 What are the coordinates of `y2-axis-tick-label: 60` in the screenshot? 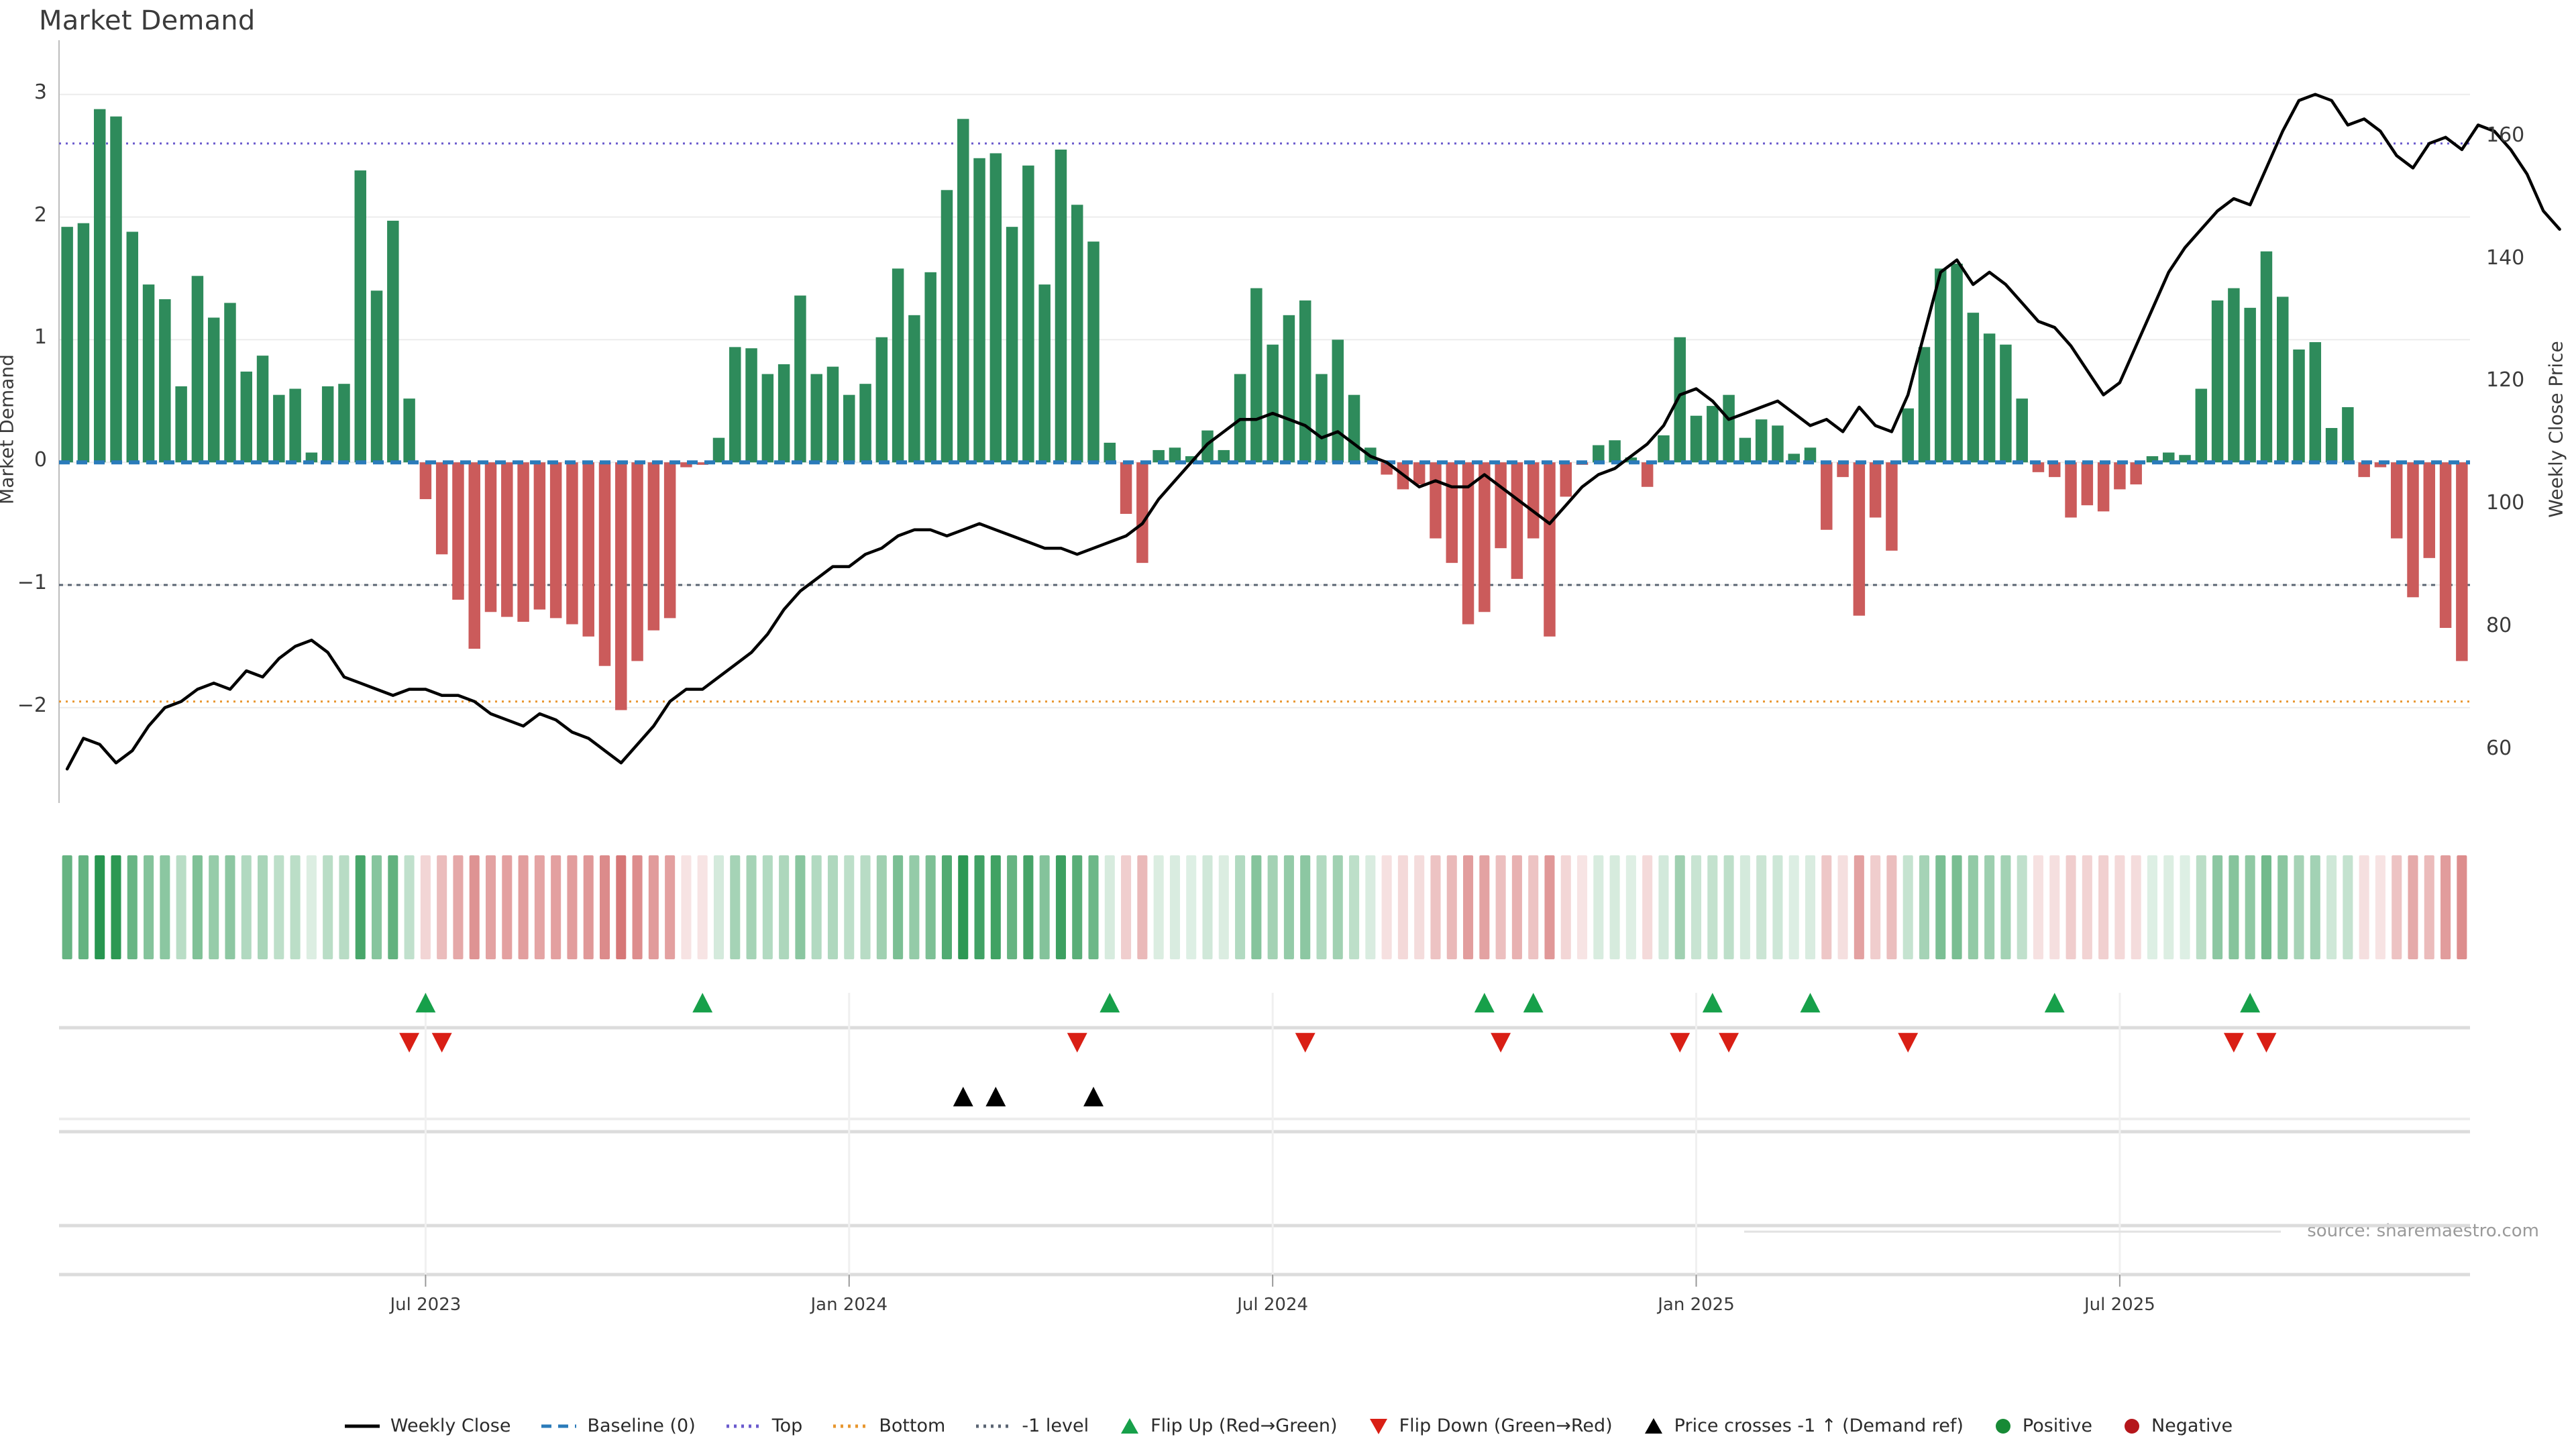 It's located at (2499, 748).